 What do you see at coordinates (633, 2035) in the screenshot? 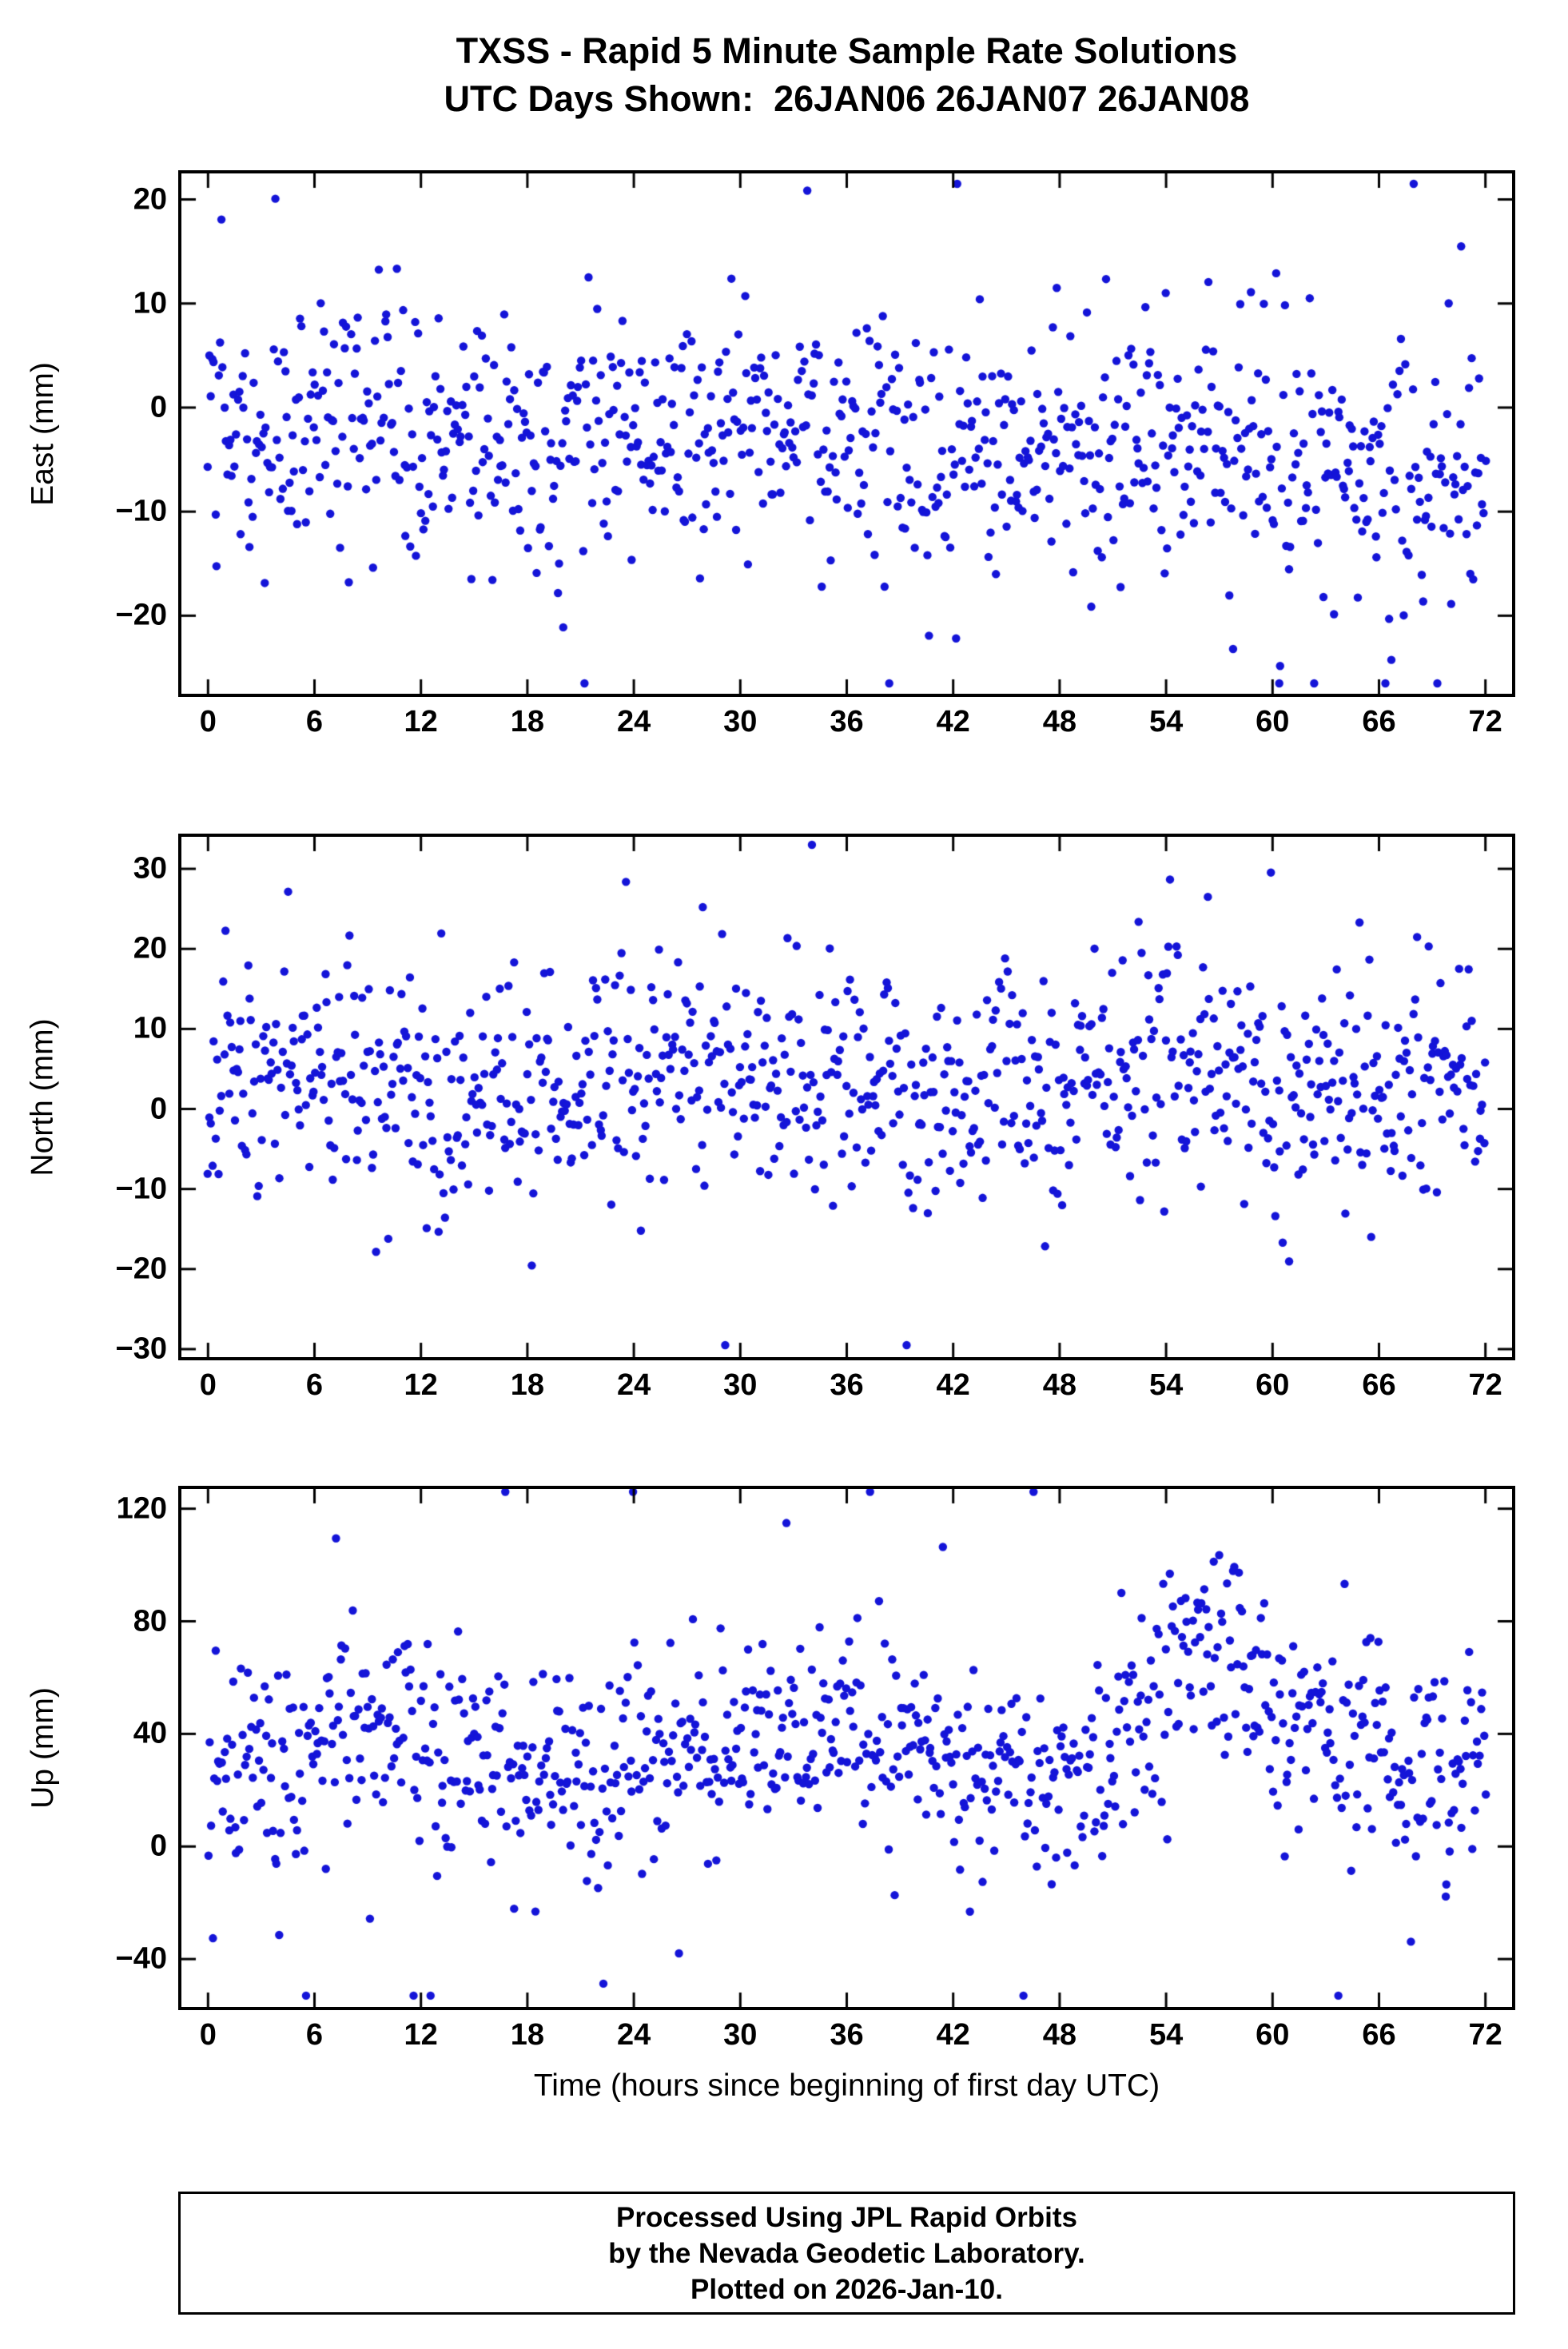
I see `x-tick-label-up: 24` at bounding box center [633, 2035].